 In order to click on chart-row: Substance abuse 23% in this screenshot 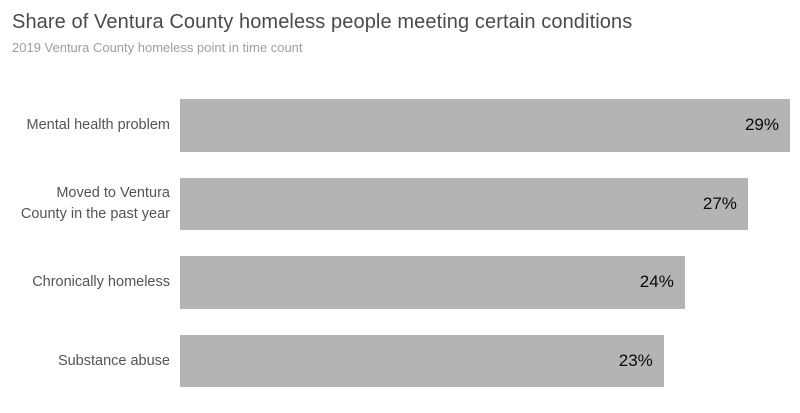, I will do `click(395, 360)`.